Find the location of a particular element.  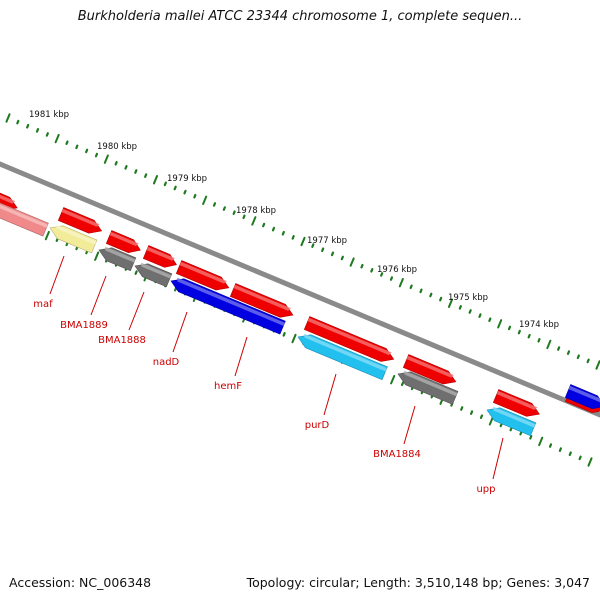

genes-value: 3,047 is located at coordinates (572, 582).